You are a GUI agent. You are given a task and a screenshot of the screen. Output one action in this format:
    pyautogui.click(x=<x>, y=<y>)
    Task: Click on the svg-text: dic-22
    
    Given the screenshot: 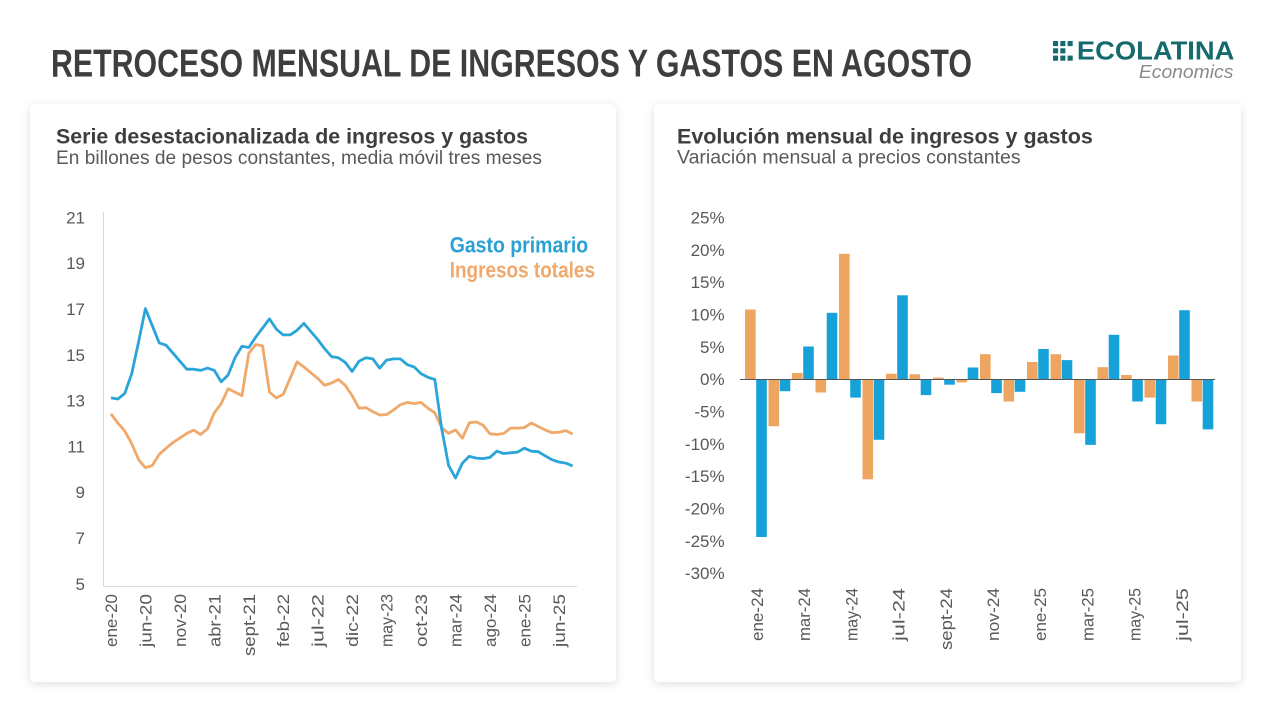 What is the action you would take?
    pyautogui.click(x=352, y=620)
    